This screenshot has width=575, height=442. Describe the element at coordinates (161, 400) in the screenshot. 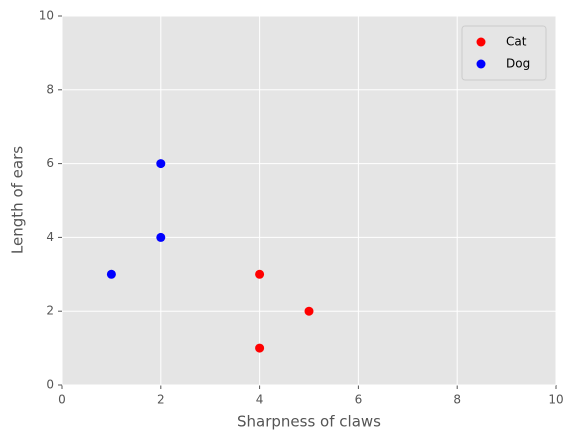

I see `x-tick-label: 2` at that location.